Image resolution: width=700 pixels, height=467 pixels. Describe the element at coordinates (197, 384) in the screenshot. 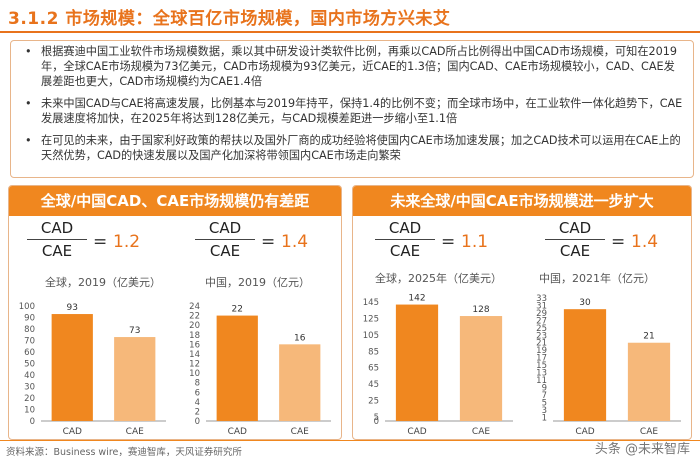

I see `y-tick-label: 8` at that location.